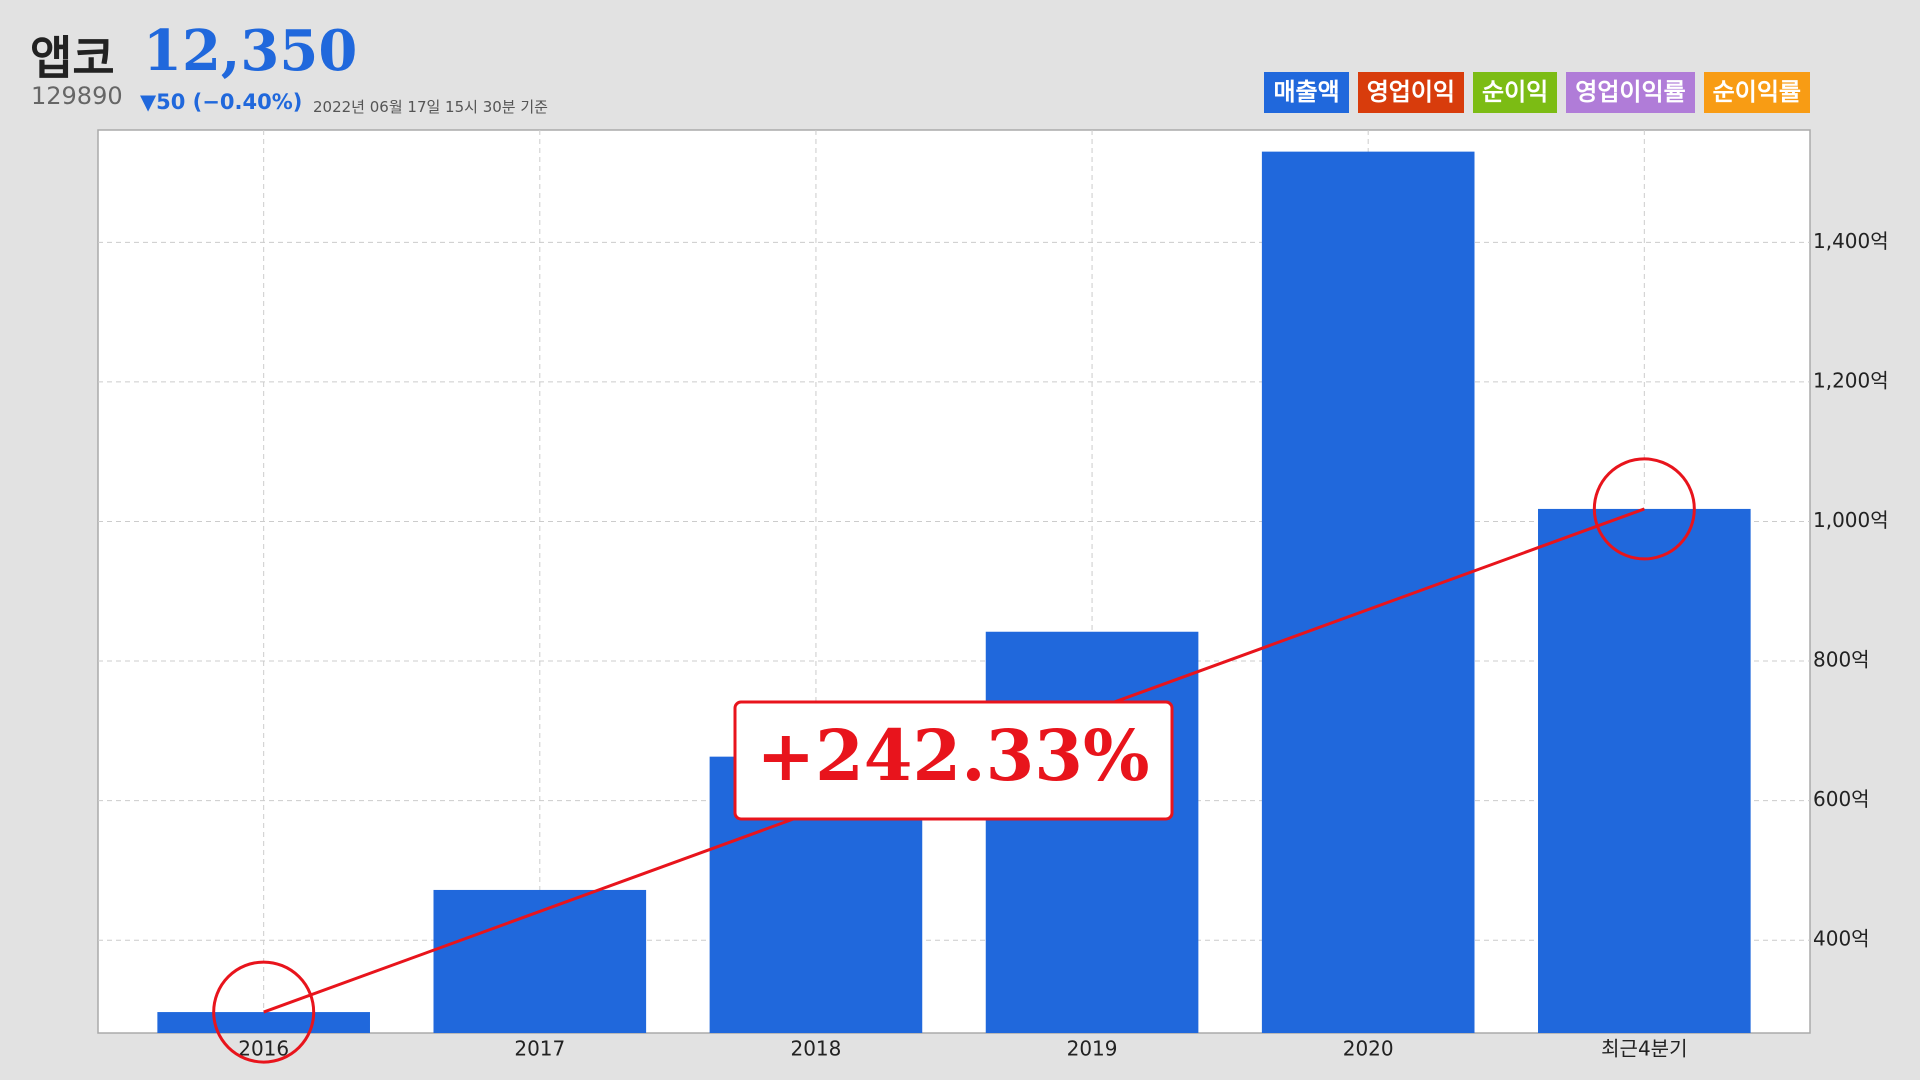 The width and height of the screenshot is (1920, 1080). Describe the element at coordinates (72, 58) in the screenshot. I see `company-name: 앱코` at that location.